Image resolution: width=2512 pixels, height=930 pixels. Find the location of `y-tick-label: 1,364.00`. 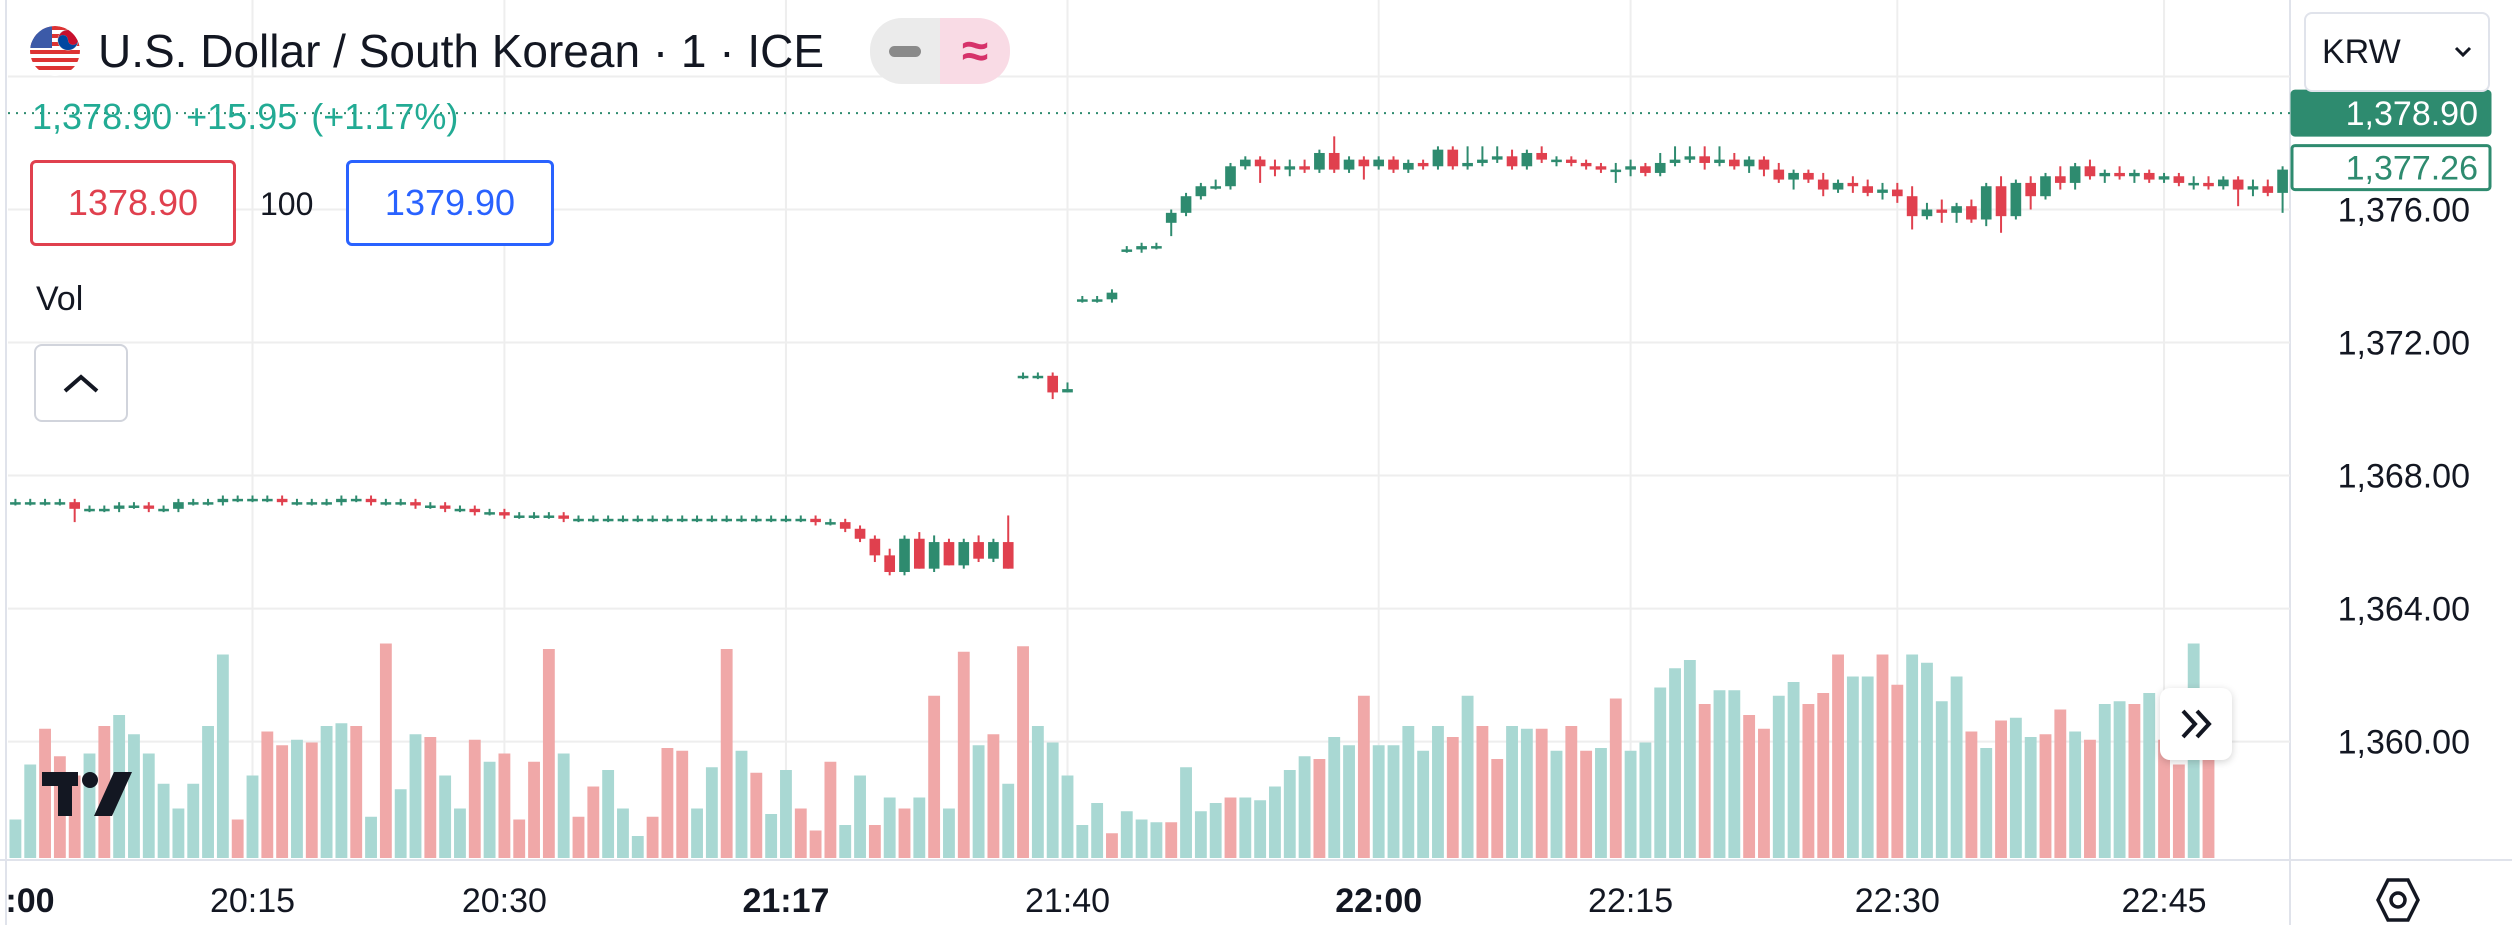

y-tick-label: 1,364.00 is located at coordinates (2404, 610).